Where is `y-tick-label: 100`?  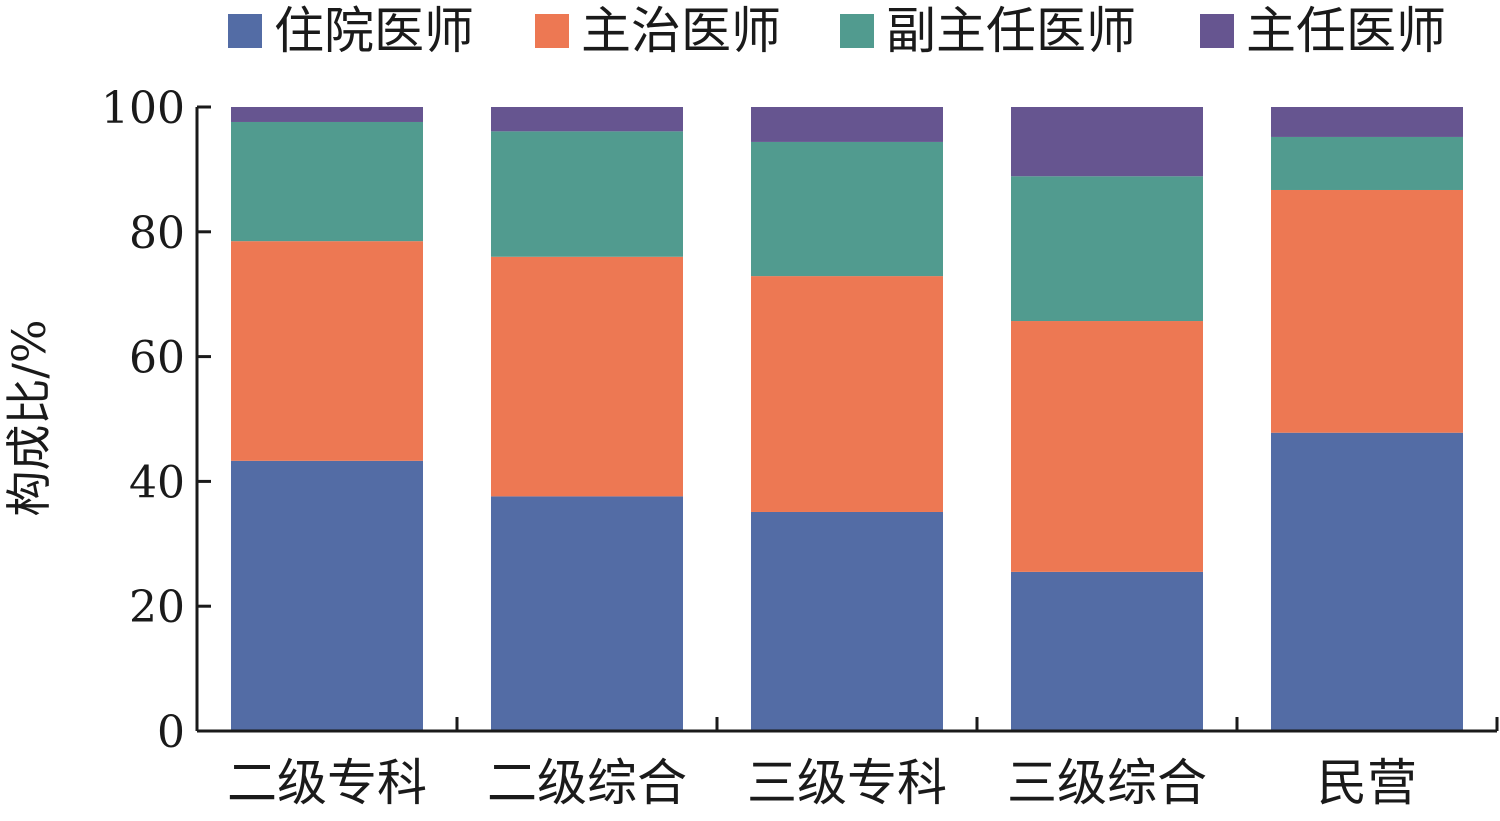
y-tick-label: 100 is located at coordinates (143, 108).